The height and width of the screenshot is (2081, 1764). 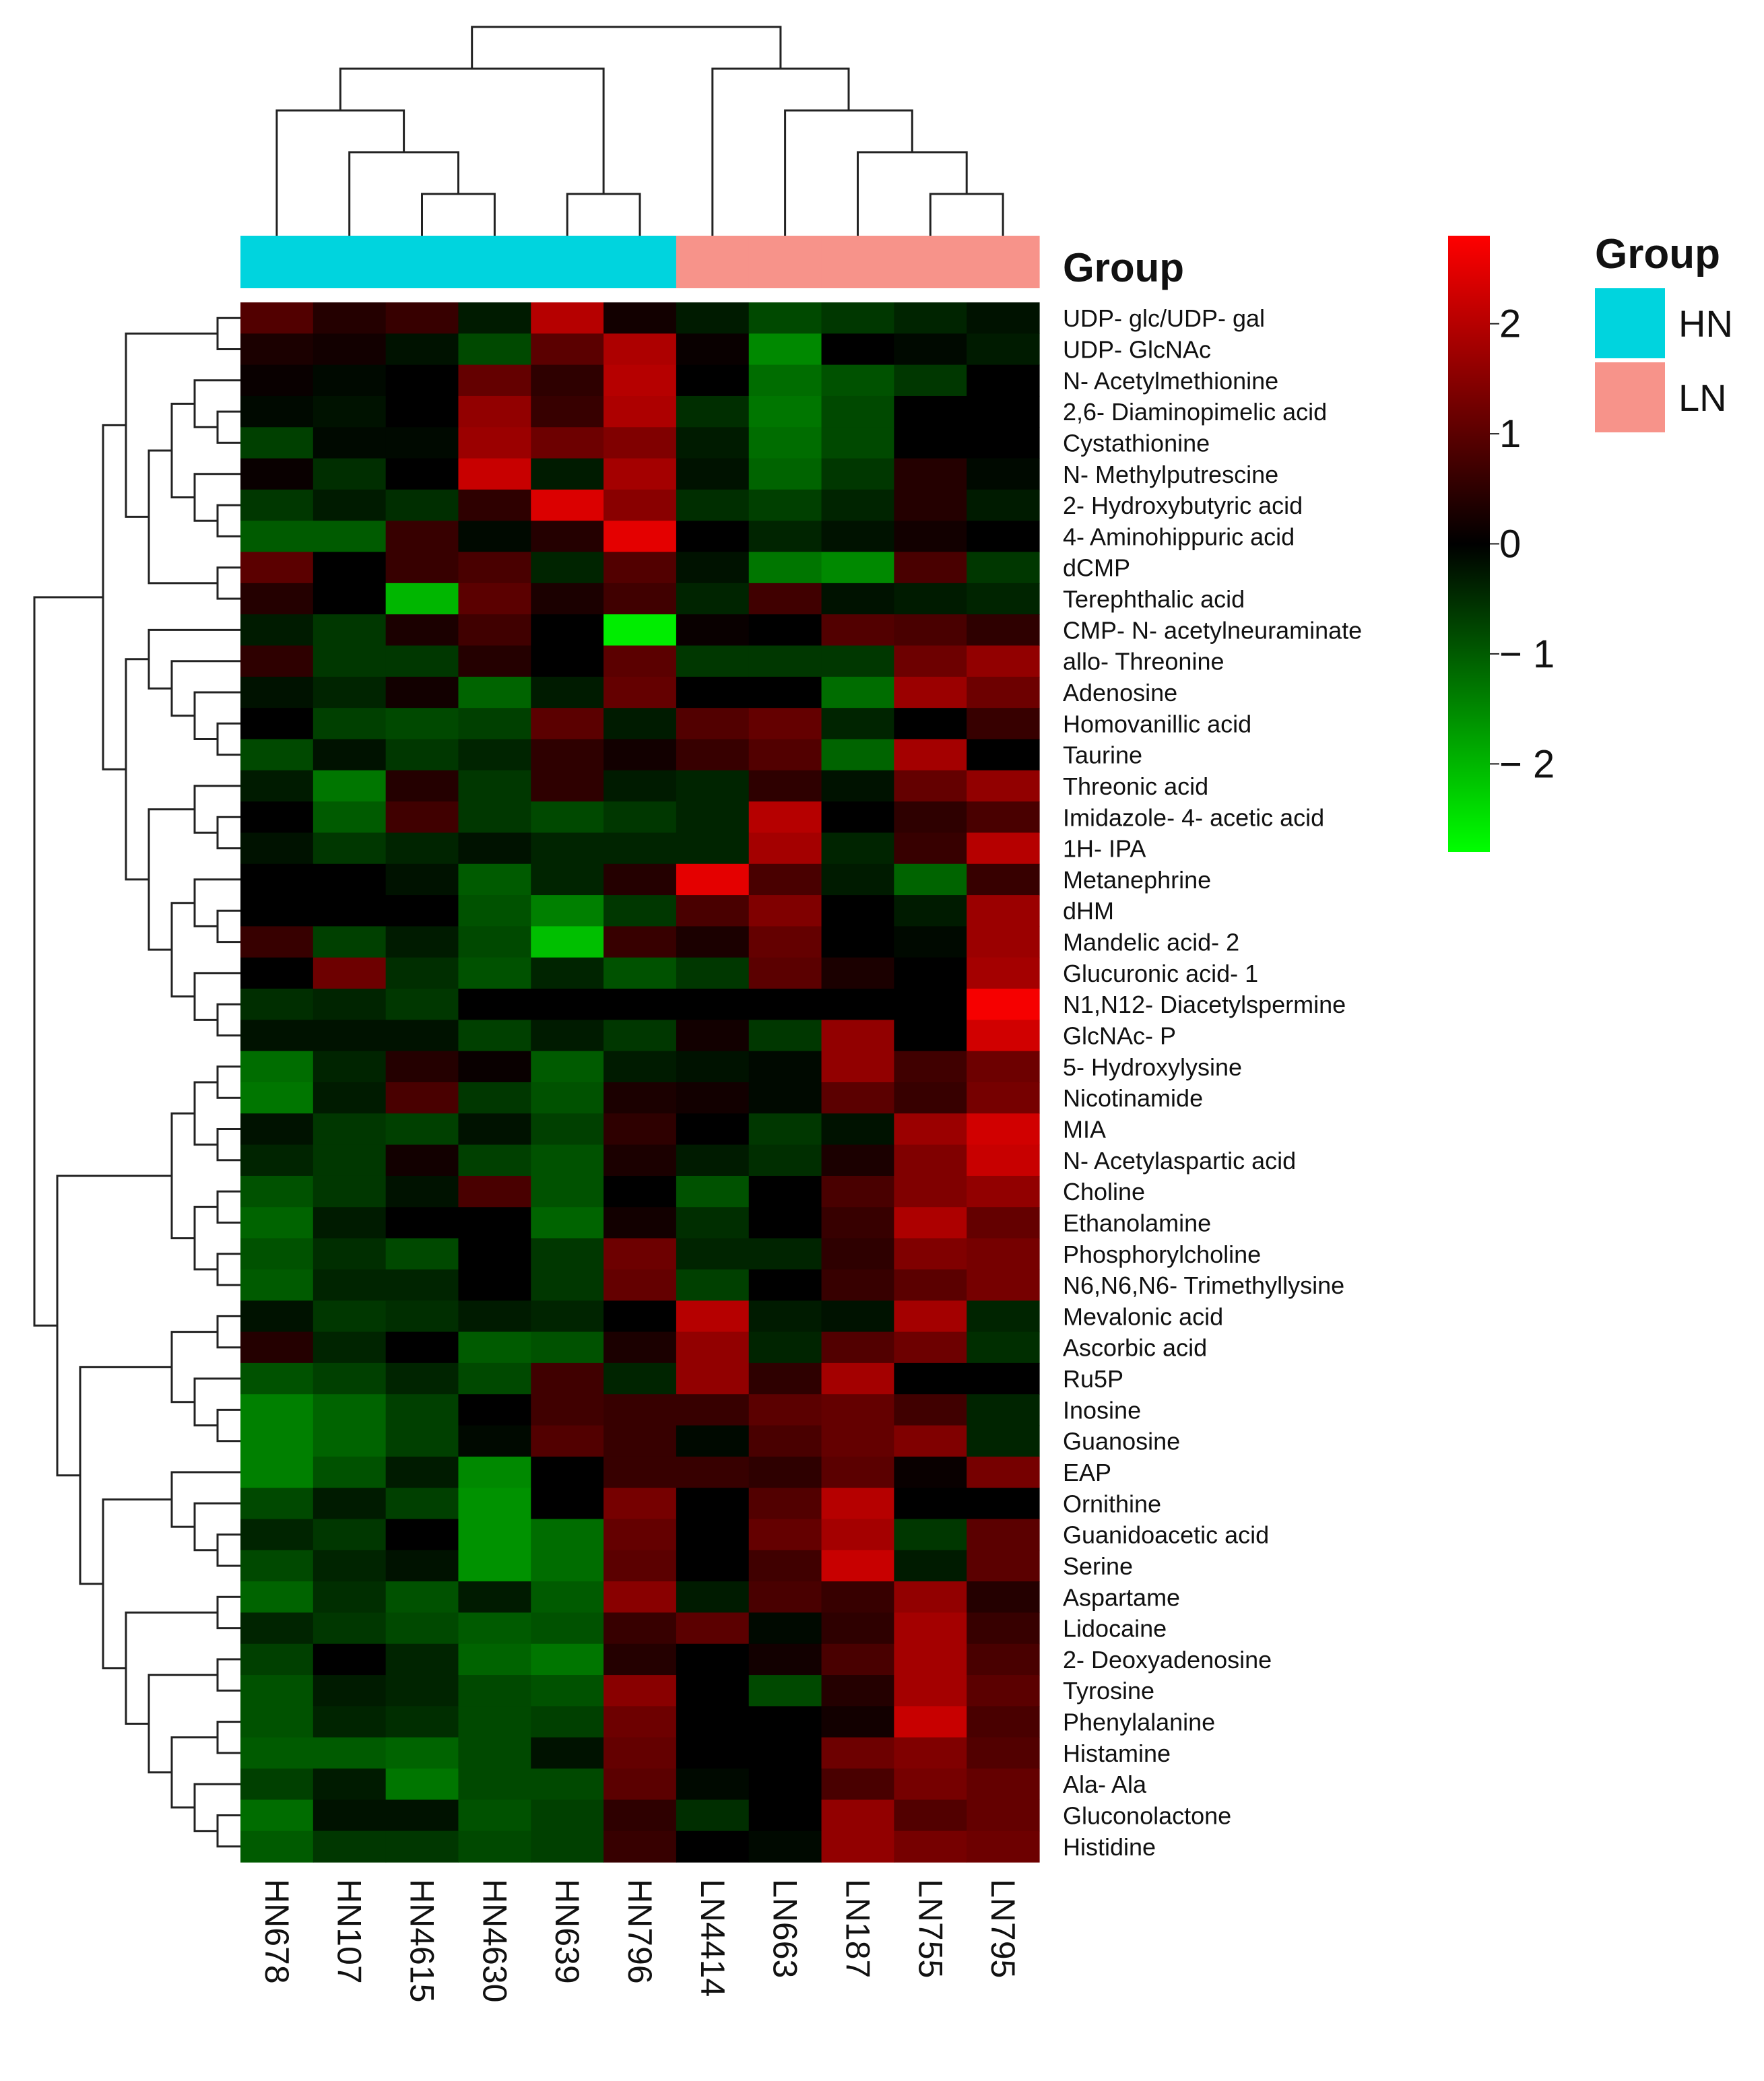 What do you see at coordinates (1630, 397) in the screenshot?
I see `legend-swatch-ln` at bounding box center [1630, 397].